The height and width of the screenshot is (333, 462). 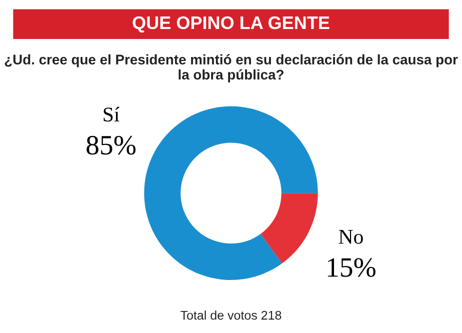 What do you see at coordinates (350, 237) in the screenshot?
I see `slice-label: No` at bounding box center [350, 237].